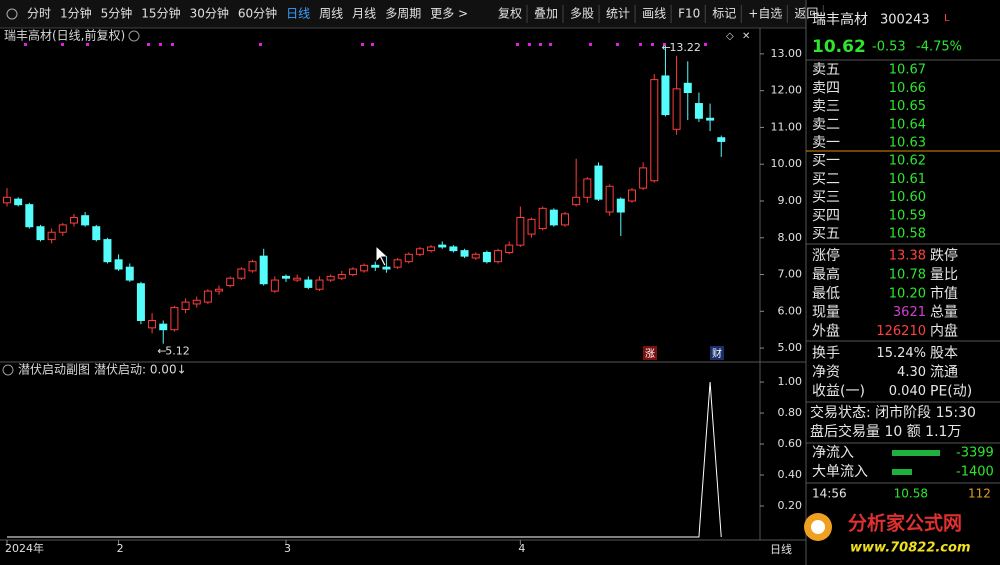 This screenshot has height=565, width=1000. Describe the element at coordinates (790, 412) in the screenshot. I see `y-tick-label: 0.80` at that location.